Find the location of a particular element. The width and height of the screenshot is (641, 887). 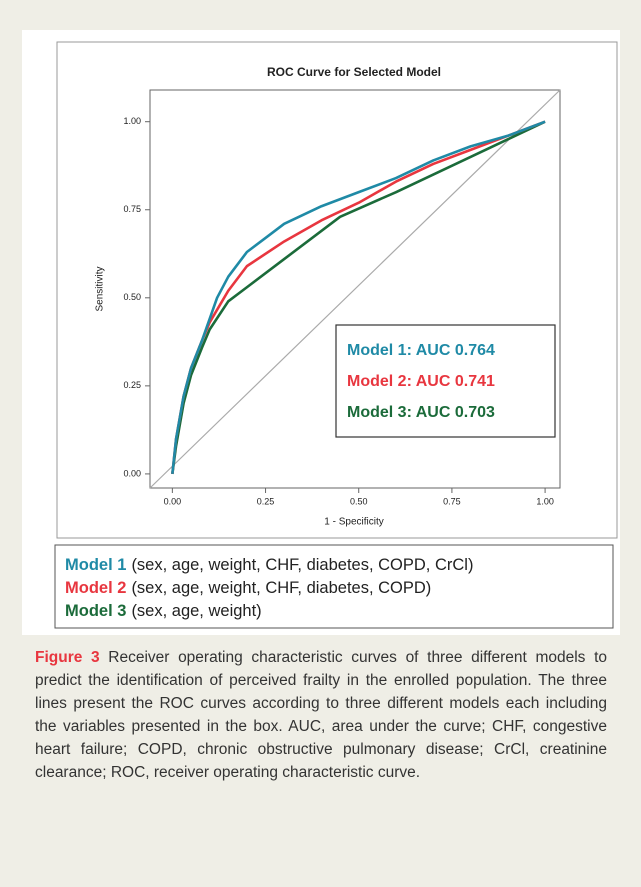

legend-entry: Model 1: AUC 0.764 is located at coordinates (421, 350).